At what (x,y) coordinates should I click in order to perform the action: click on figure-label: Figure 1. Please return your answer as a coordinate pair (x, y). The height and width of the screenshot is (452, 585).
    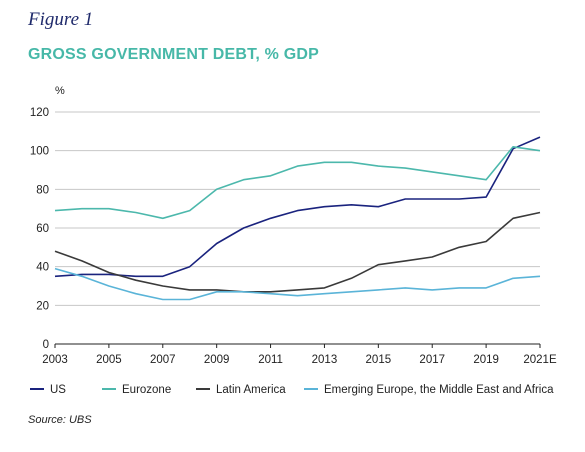
    Looking at the image, I should click on (61, 19).